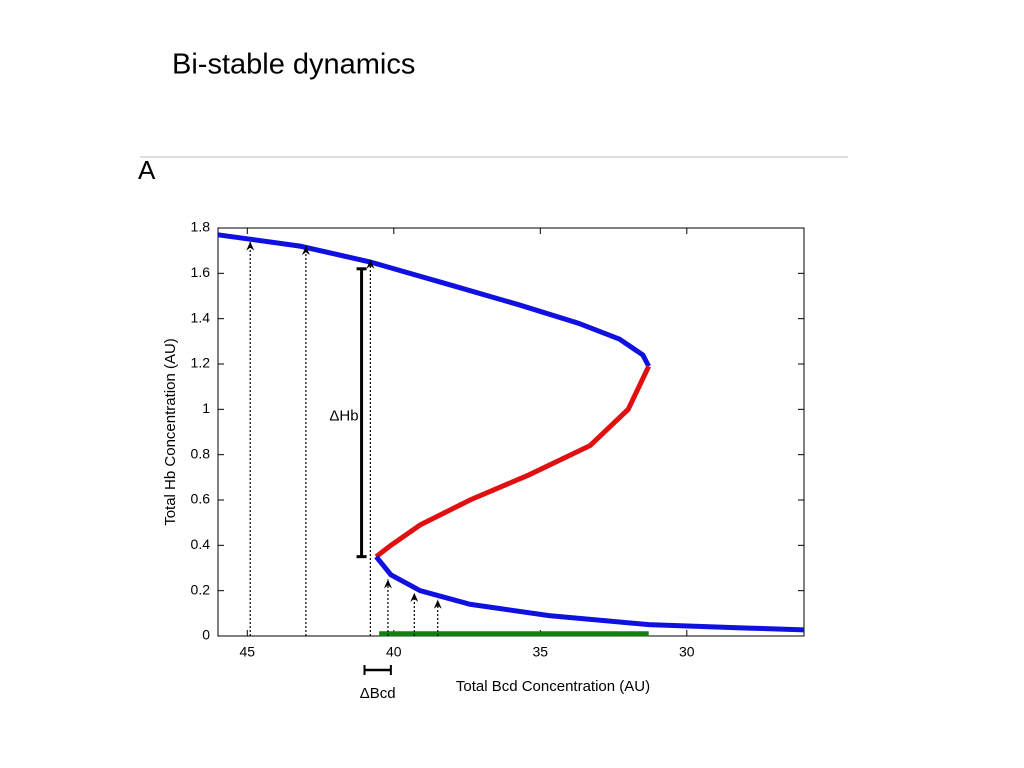  Describe the element at coordinates (201, 589) in the screenshot. I see `y-tick-label: 0.2` at that location.